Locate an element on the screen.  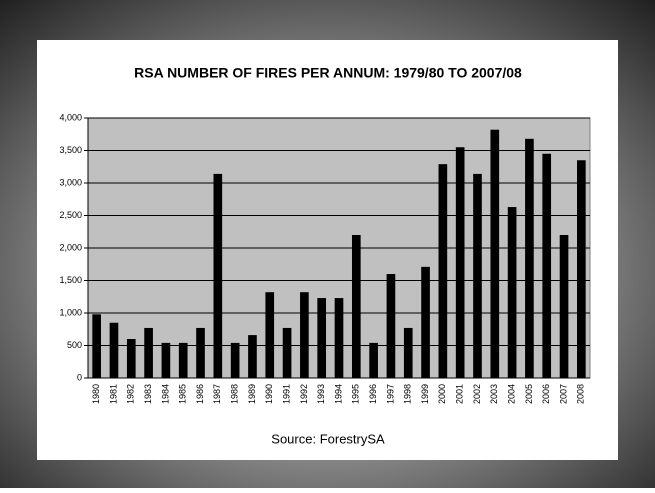
y-tick-label: 0 is located at coordinates (79, 377).